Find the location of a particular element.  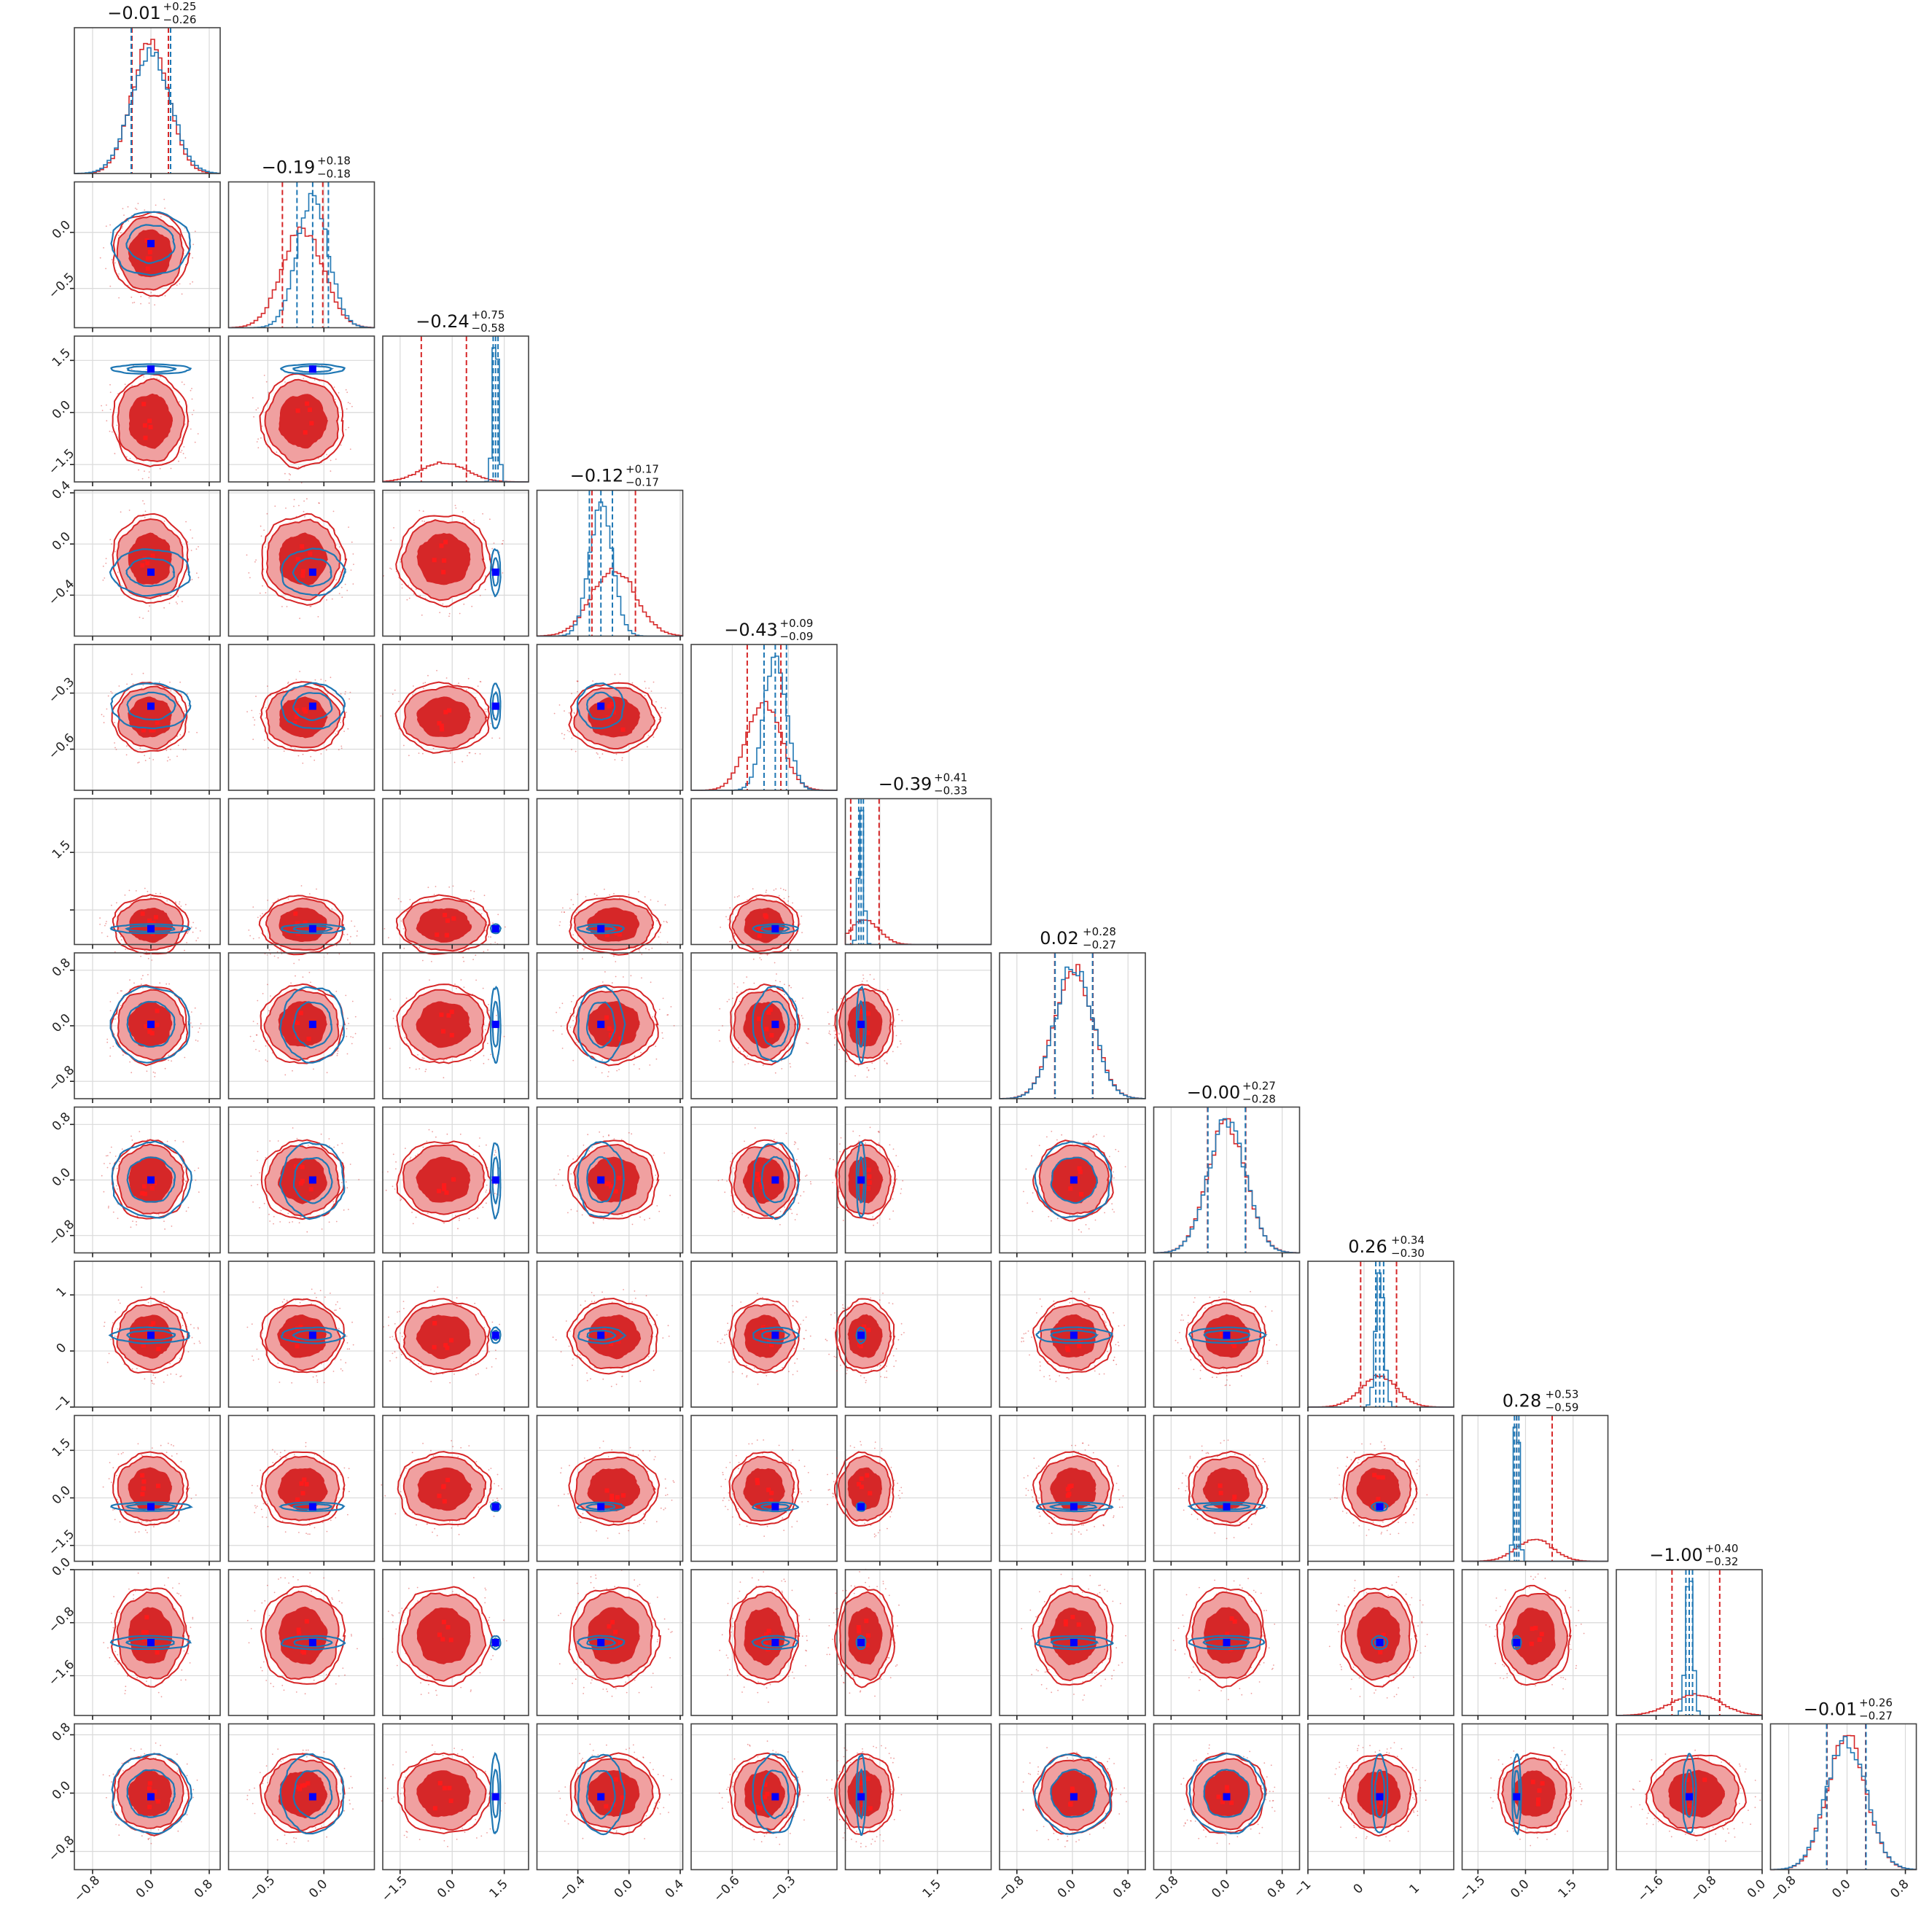

truth-marker is located at coordinates (495, 706).